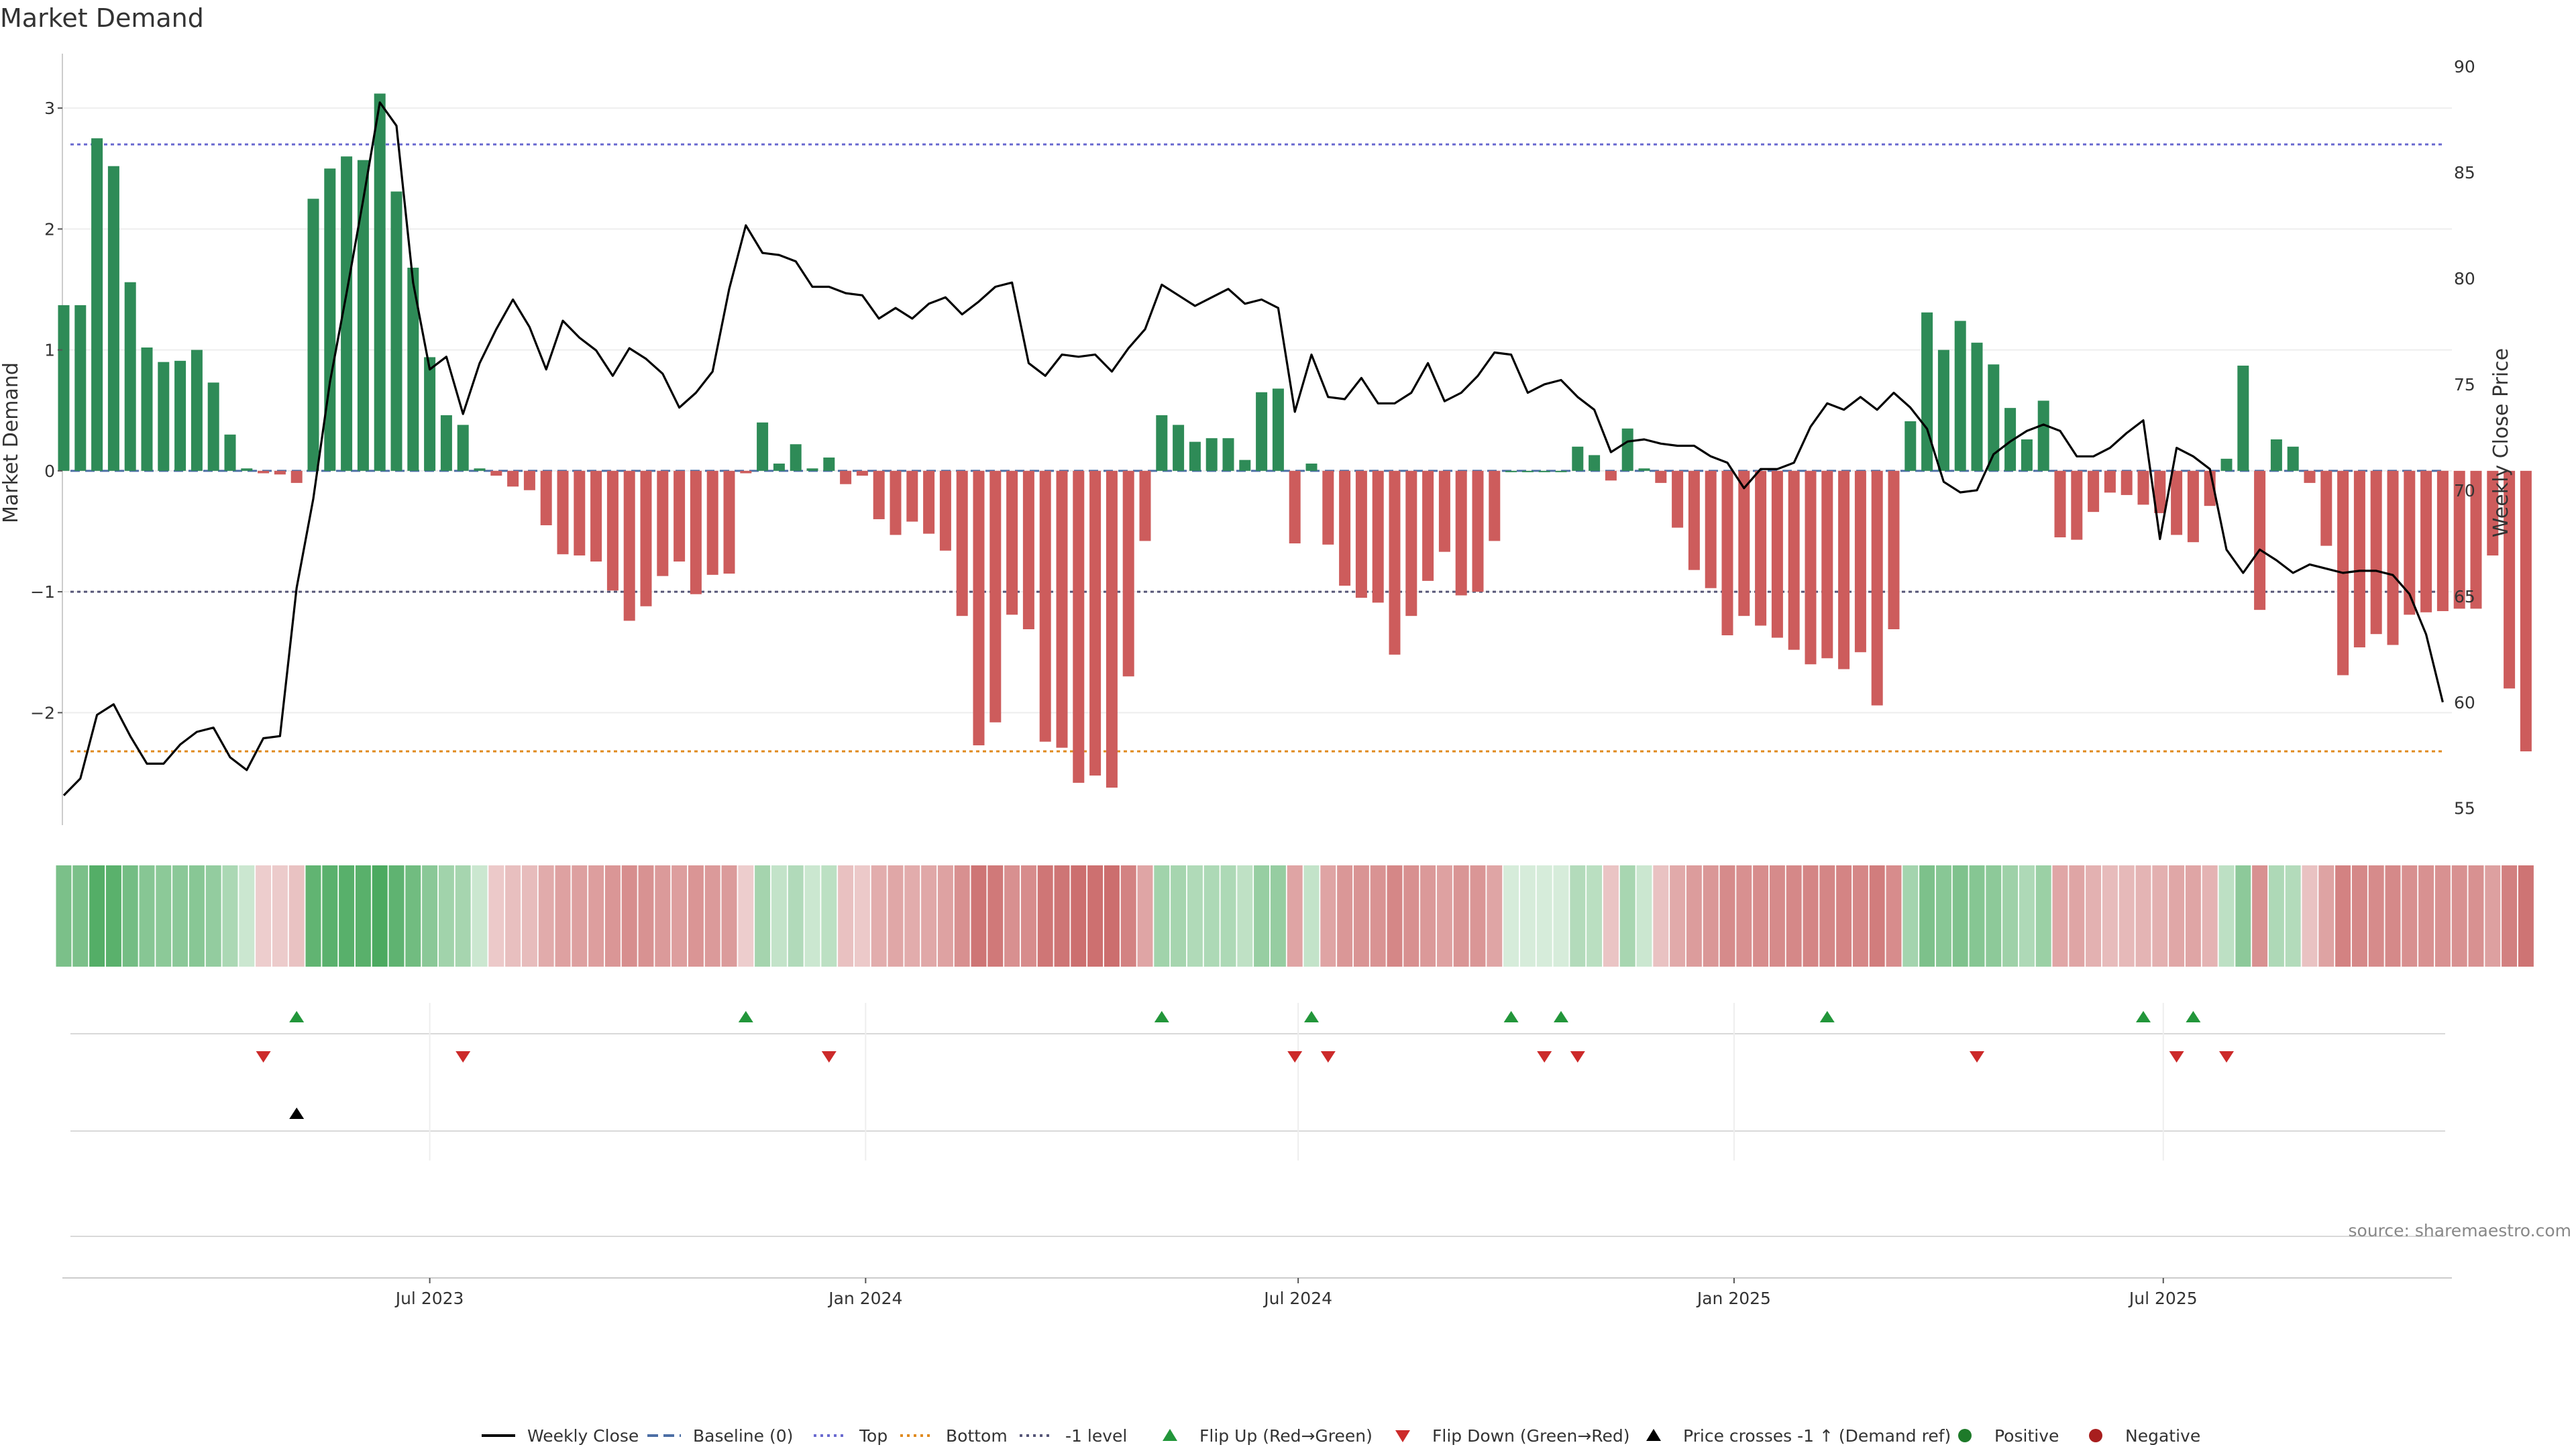  What do you see at coordinates (1733, 1298) in the screenshot?
I see `x-tick-label: Jan 2025` at bounding box center [1733, 1298].